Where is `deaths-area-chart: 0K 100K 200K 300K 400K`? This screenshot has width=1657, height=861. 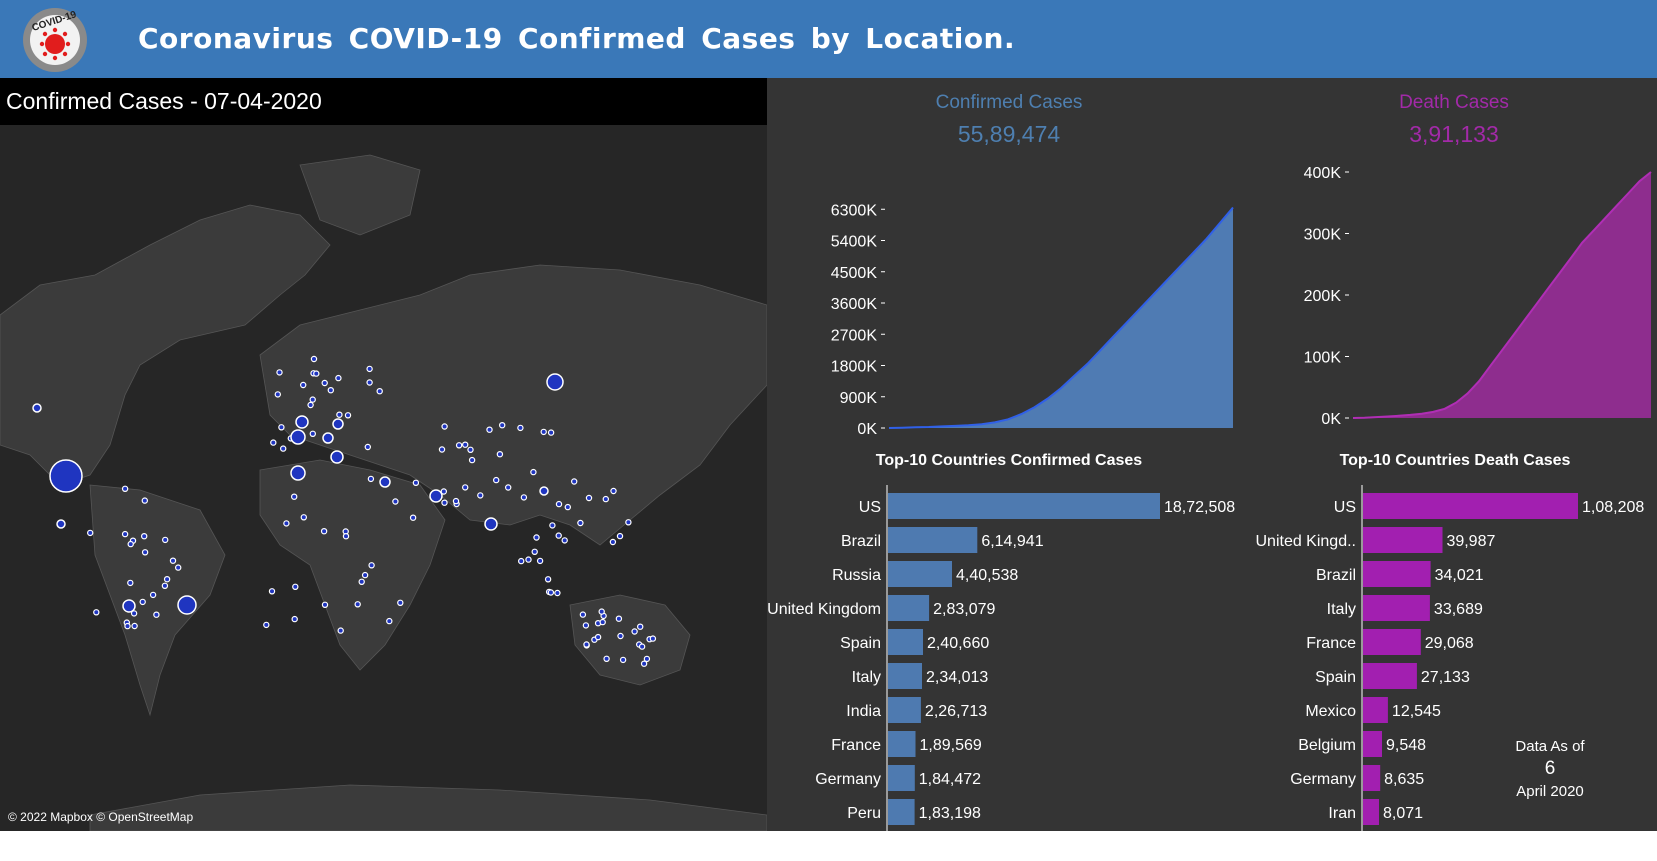 deaths-area-chart: 0K 100K 200K 300K 400K is located at coordinates (1447, 295).